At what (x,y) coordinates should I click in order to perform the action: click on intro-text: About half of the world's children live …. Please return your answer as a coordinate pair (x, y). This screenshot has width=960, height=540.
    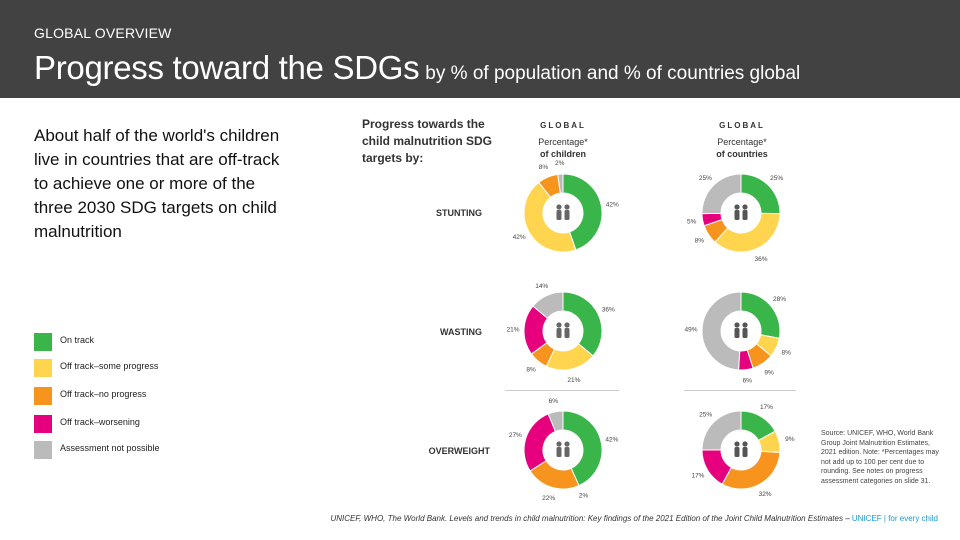
    Looking at the image, I should click on (157, 183).